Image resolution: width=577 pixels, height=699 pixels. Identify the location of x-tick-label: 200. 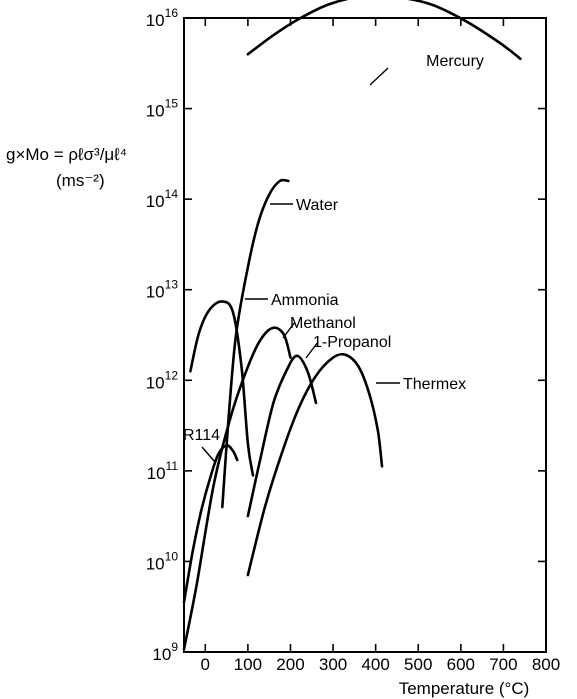
(290, 664).